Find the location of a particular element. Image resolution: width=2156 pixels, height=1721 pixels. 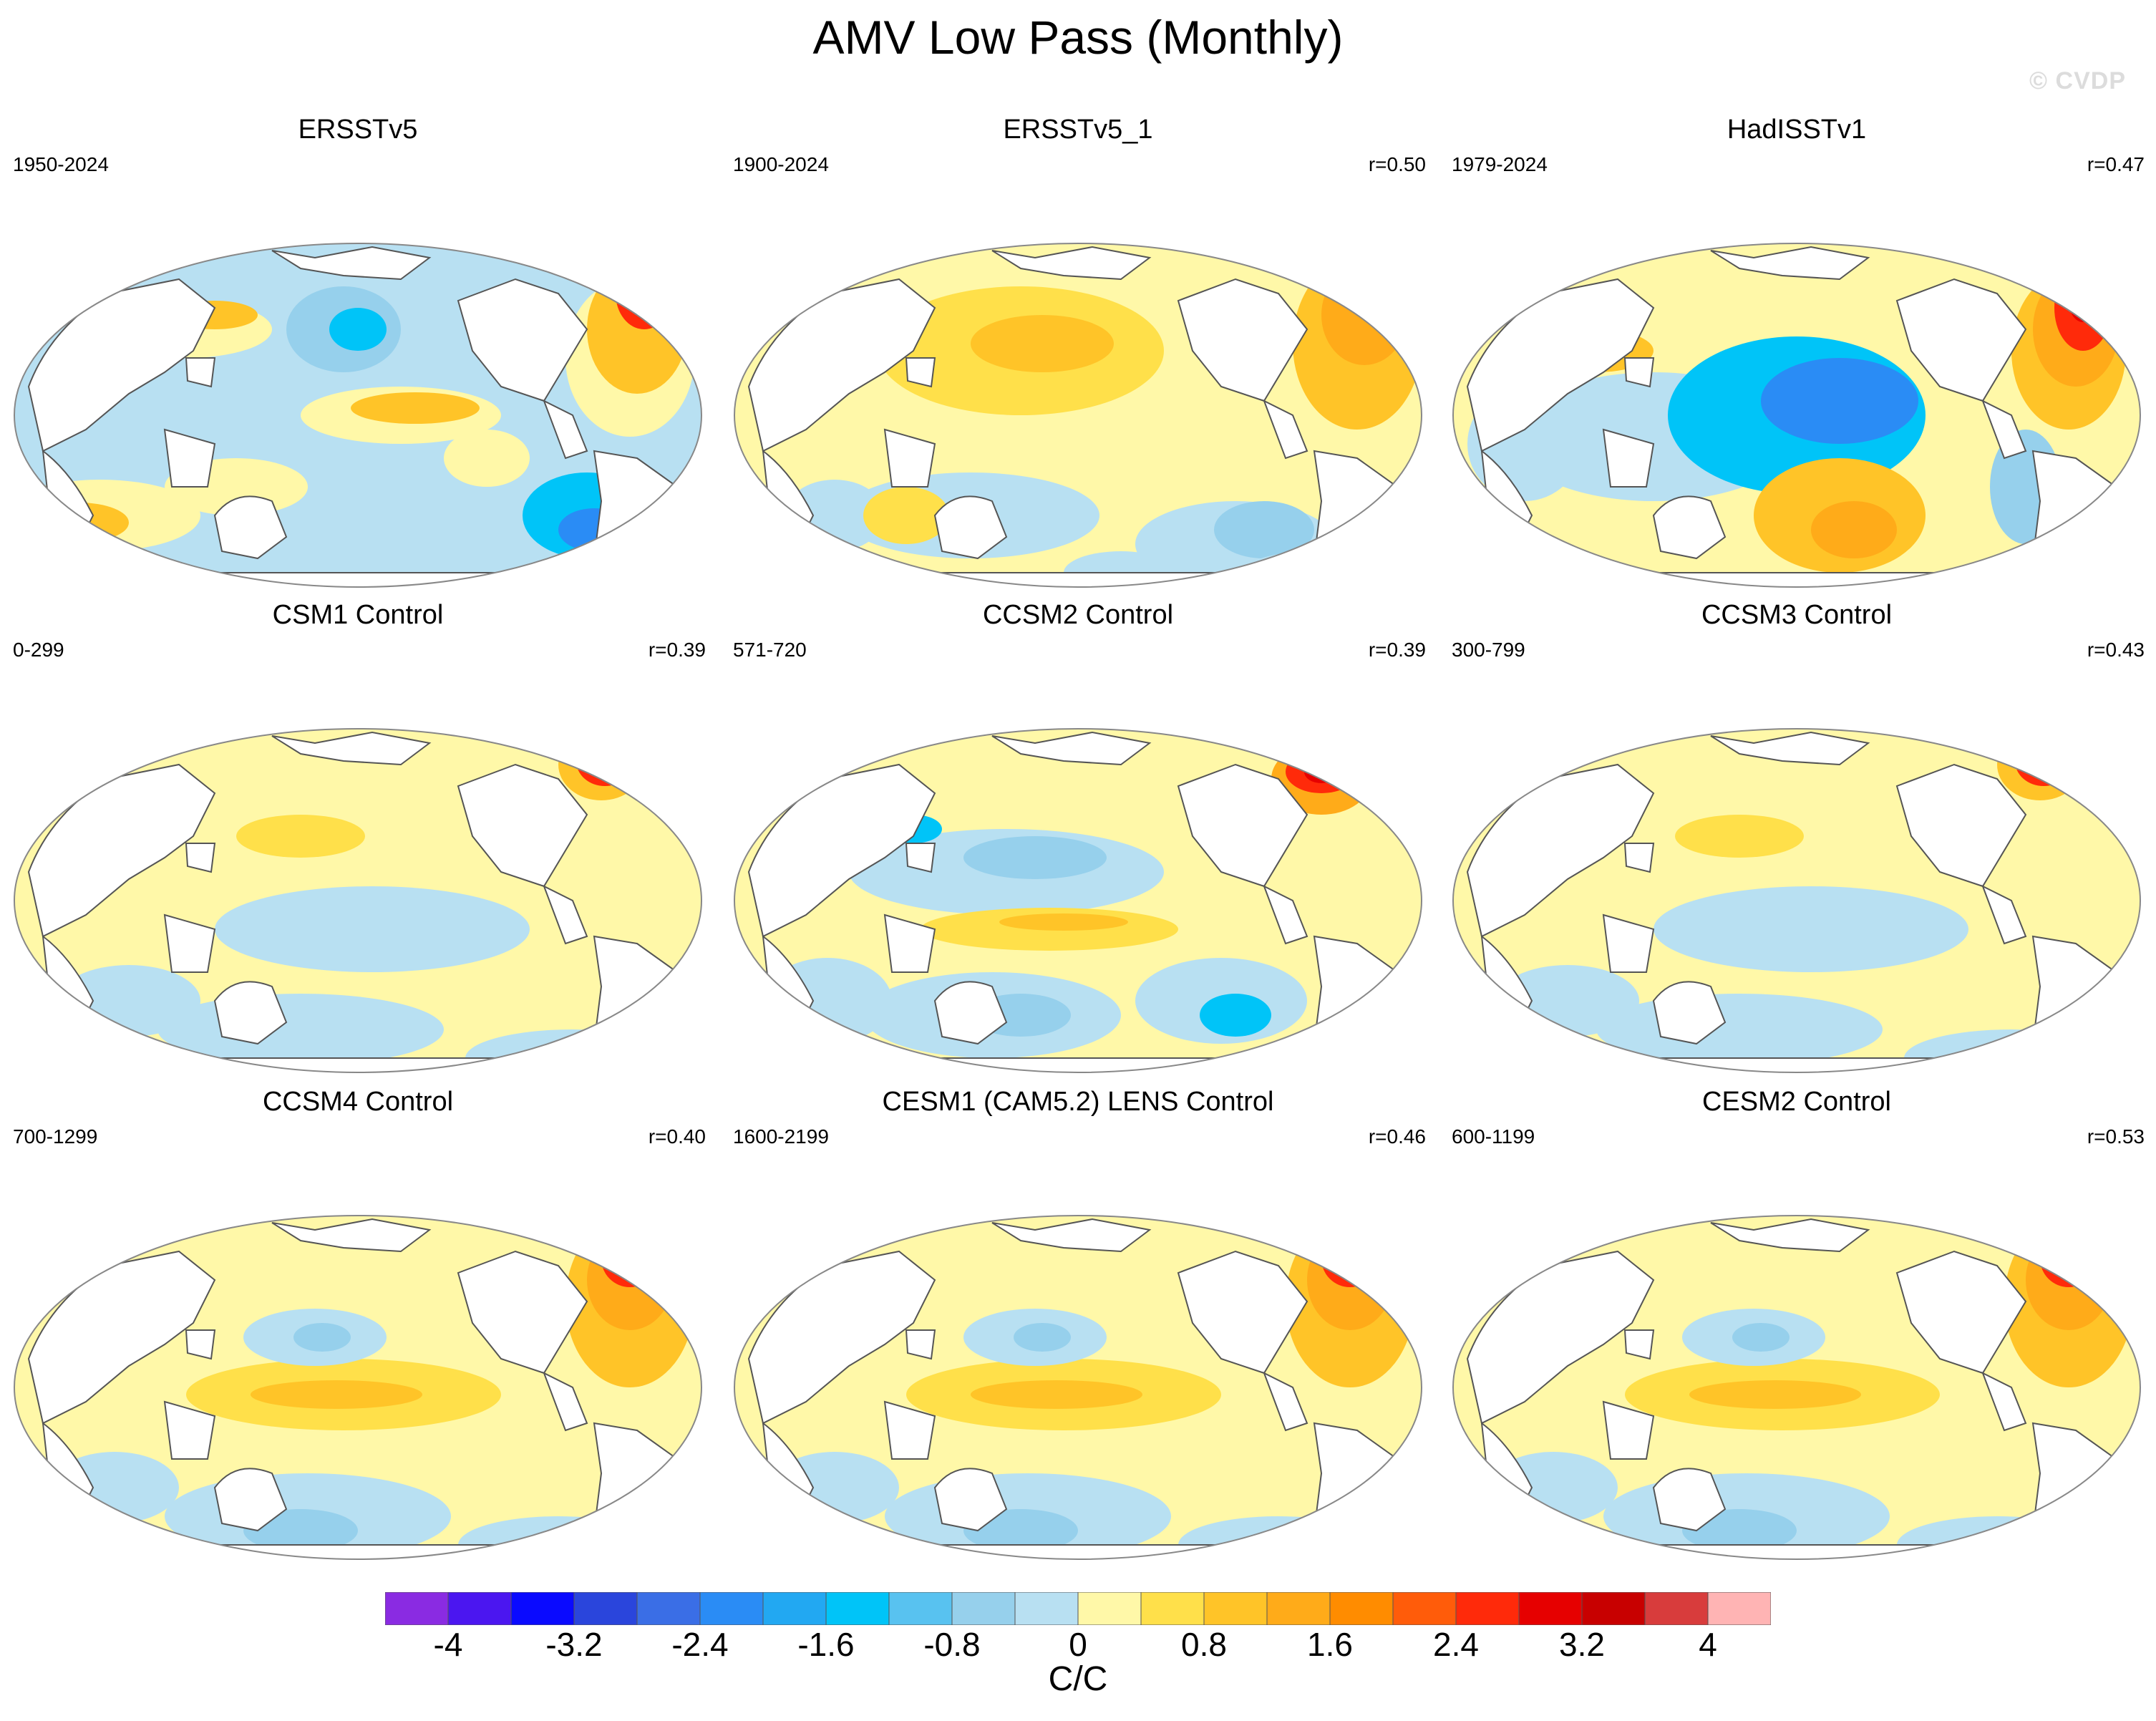

panel-title: CCSM2 Control is located at coordinates (1078, 615).